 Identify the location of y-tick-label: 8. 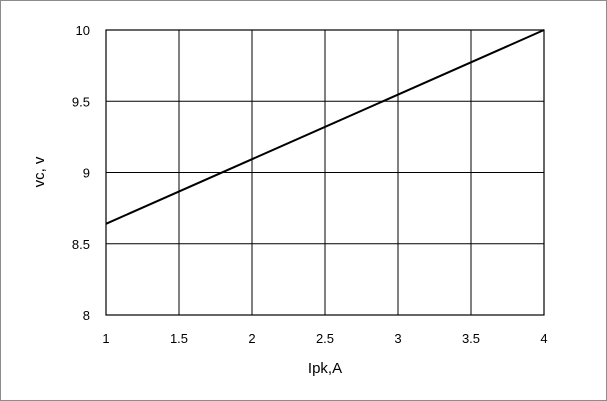
(86, 315).